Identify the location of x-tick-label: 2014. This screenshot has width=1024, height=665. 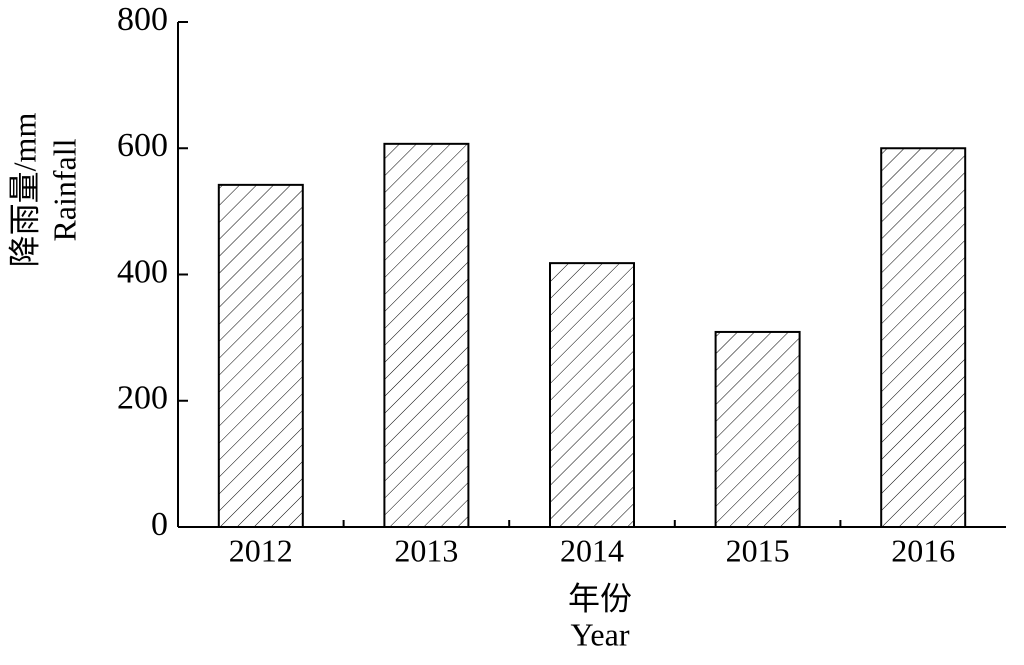
(592, 550).